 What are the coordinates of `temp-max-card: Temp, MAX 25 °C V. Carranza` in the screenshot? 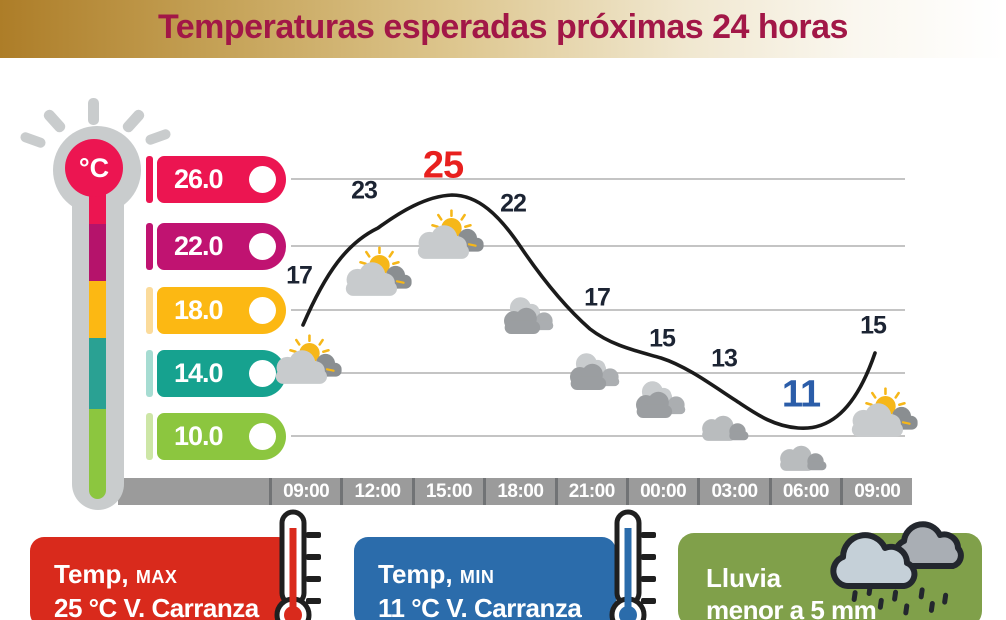 It's located at (161, 578).